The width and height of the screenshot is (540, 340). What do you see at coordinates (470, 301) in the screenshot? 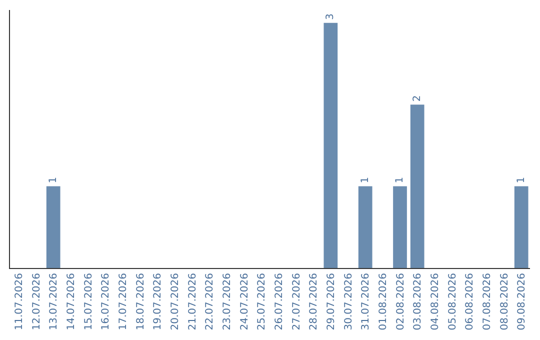
I see `x-tick-label: 06.08.2026` at bounding box center [470, 301].